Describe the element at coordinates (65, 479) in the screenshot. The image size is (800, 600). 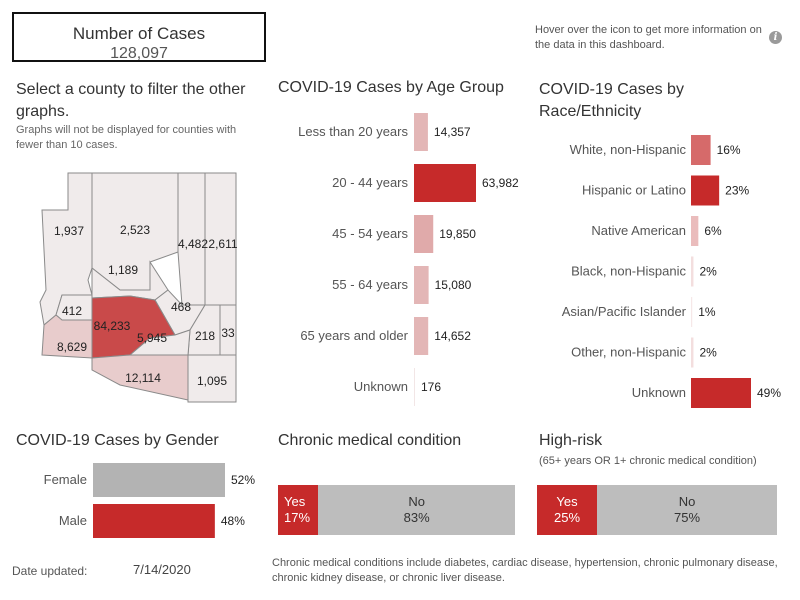
I see `category-label: Female` at that location.